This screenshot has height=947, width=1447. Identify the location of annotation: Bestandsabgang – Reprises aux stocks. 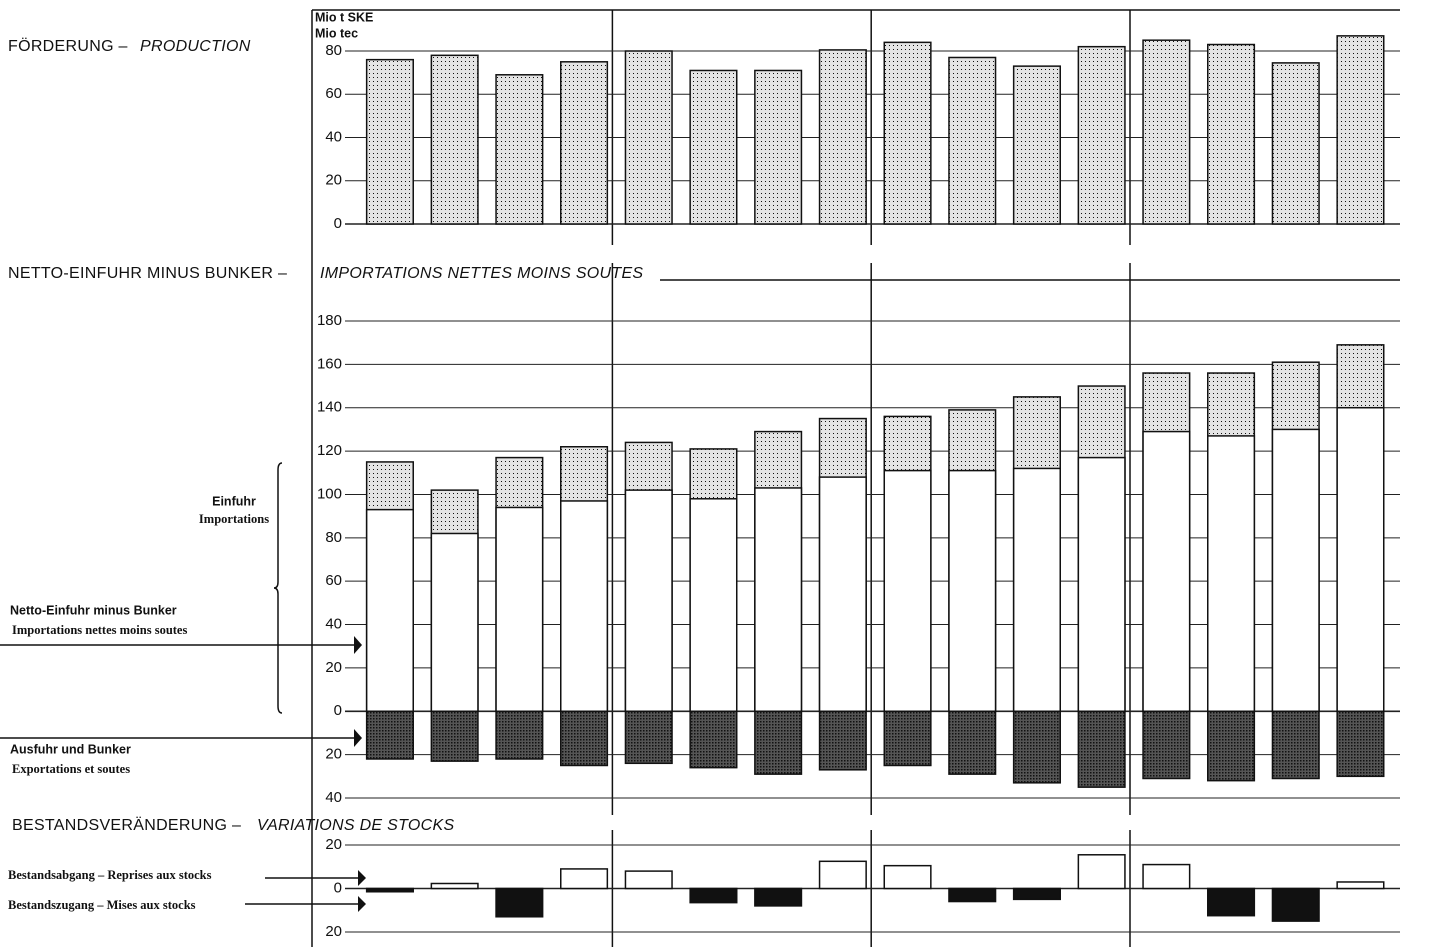
(110, 875).